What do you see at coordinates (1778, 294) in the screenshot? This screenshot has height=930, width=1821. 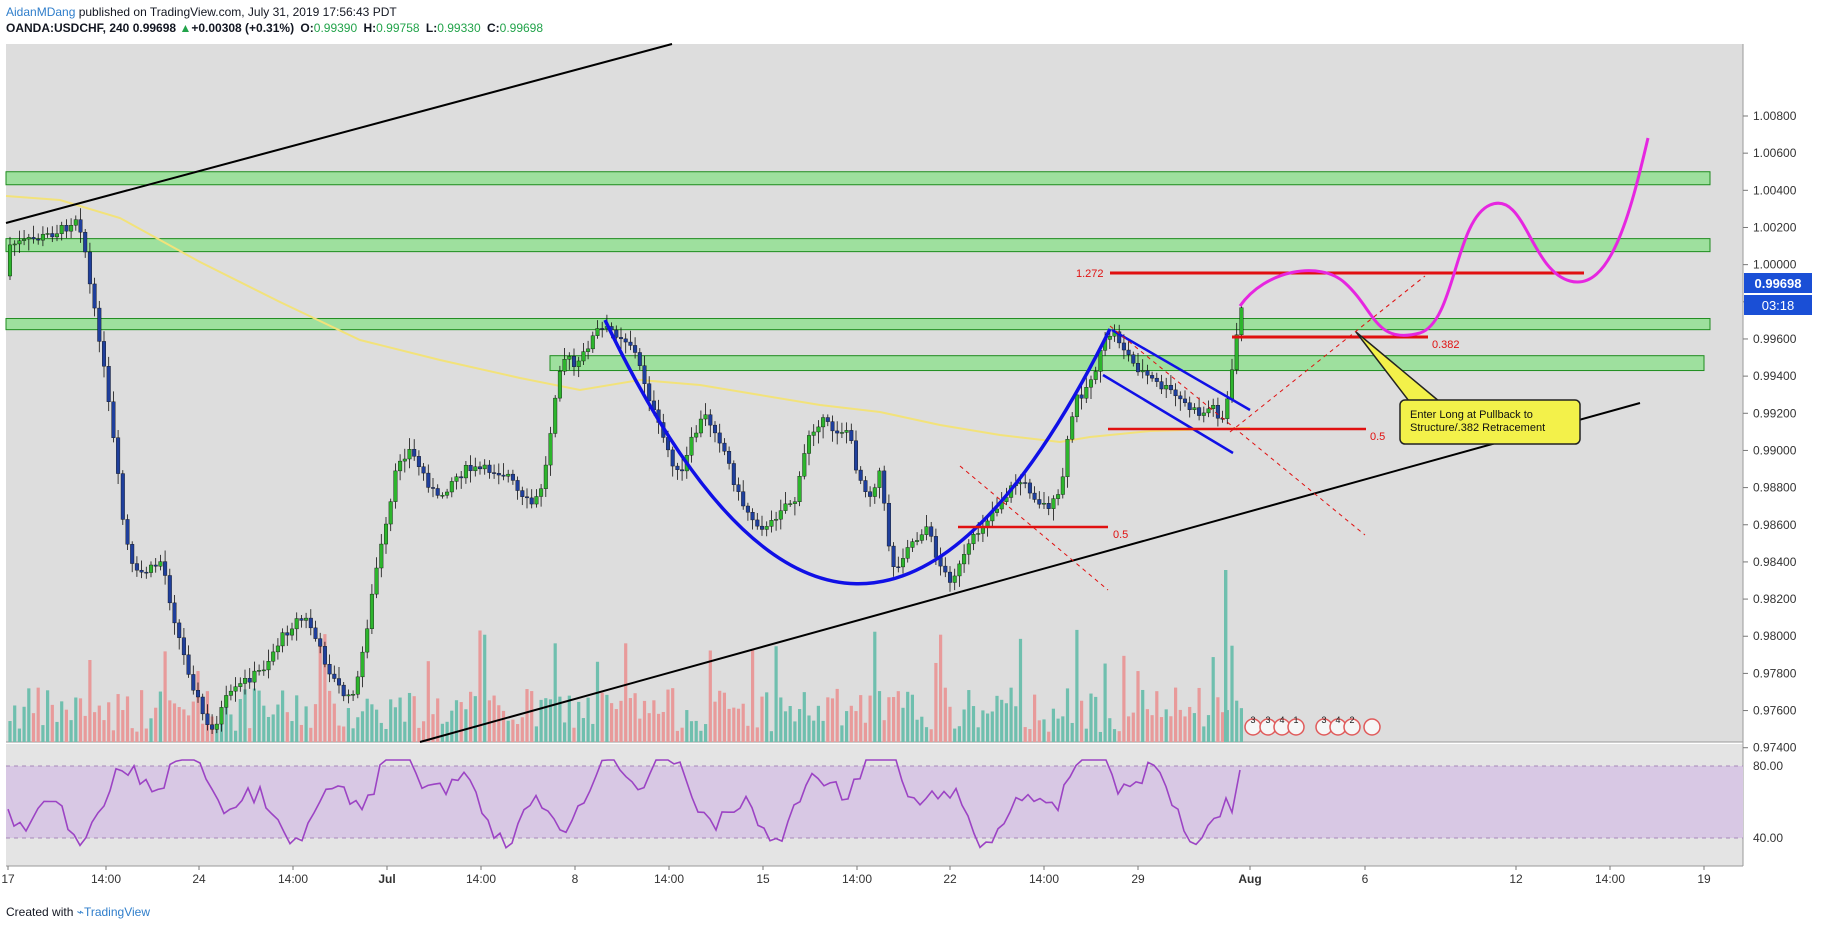 I see `current-price-tag: 0.99698 03:18` at bounding box center [1778, 294].